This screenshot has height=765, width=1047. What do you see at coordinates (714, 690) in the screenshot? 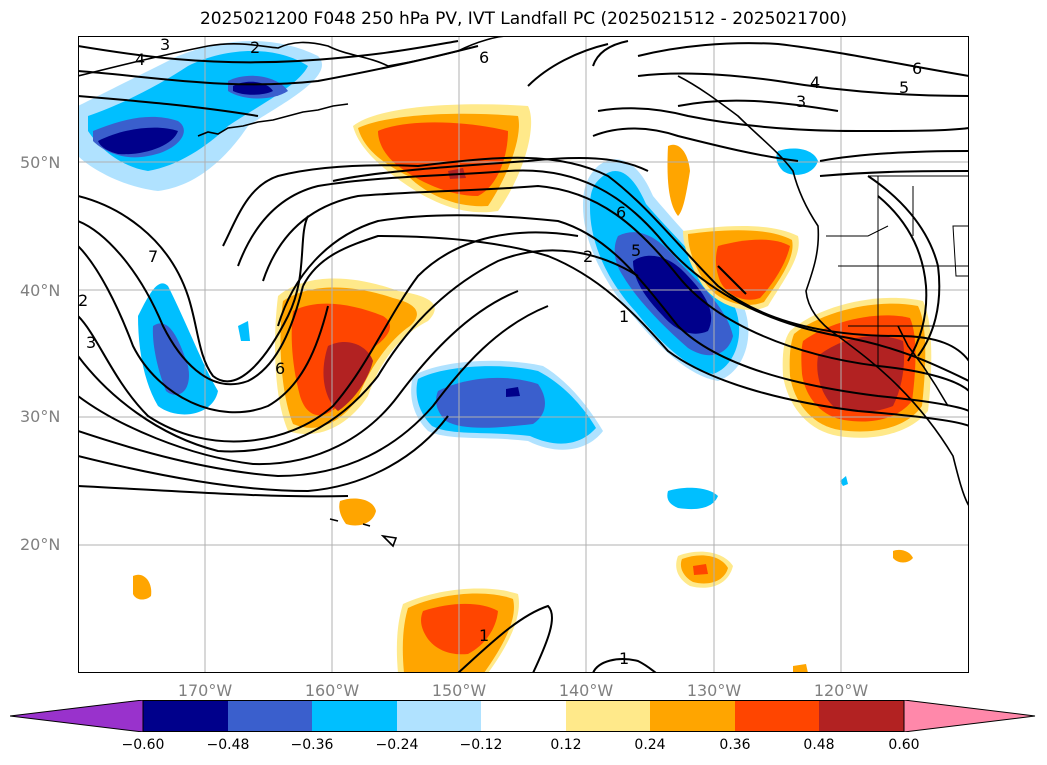
I see `lon-label: 130°W` at bounding box center [714, 690].